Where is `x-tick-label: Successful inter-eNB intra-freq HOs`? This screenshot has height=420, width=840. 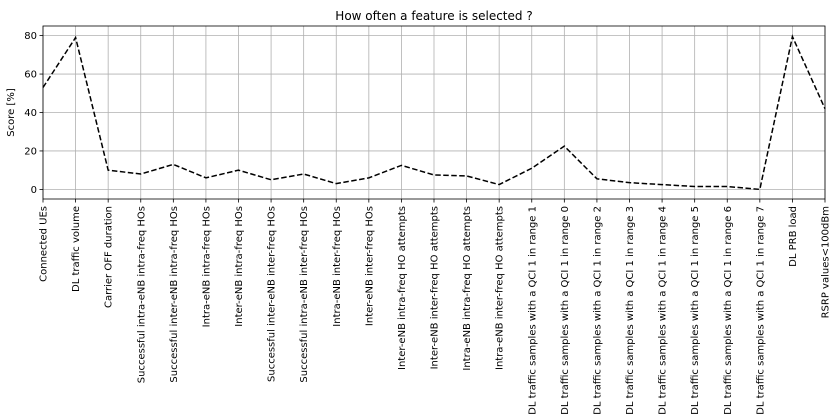 x-tick-label: Successful inter-eNB intra-freq HOs is located at coordinates (174, 294).